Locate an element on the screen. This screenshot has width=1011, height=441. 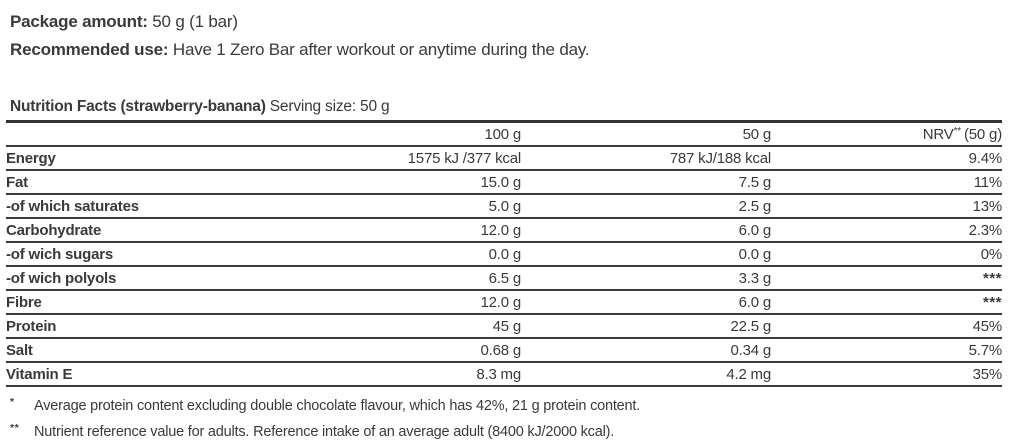
table-header-row: 100 g 50 g NRV** (50 g) is located at coordinates (504, 134).